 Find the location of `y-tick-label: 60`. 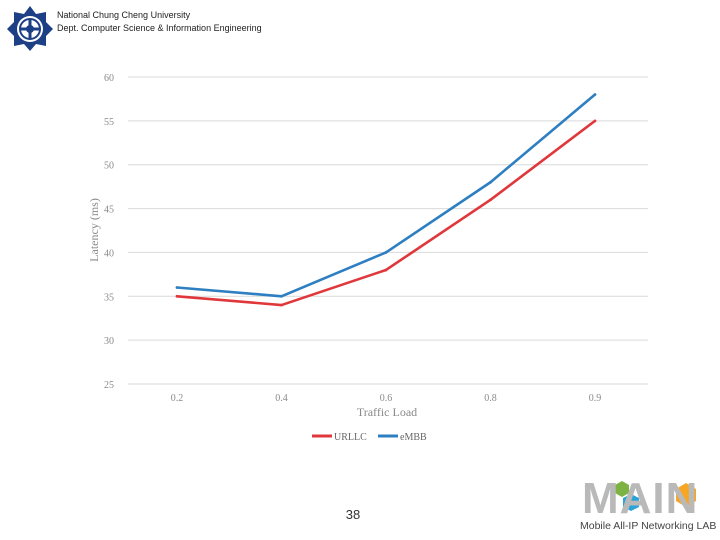

y-tick-label: 60 is located at coordinates (109, 78).